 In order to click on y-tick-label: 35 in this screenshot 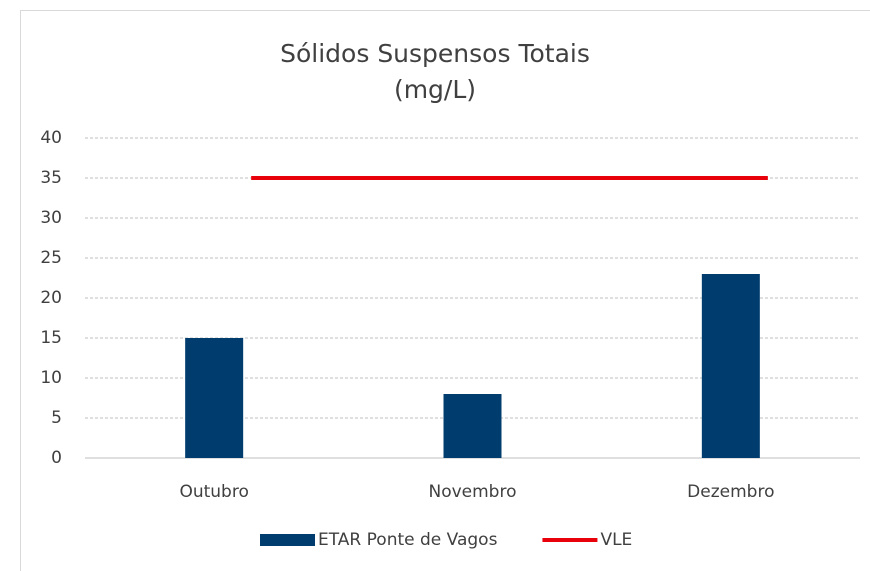, I will do `click(51, 178)`.